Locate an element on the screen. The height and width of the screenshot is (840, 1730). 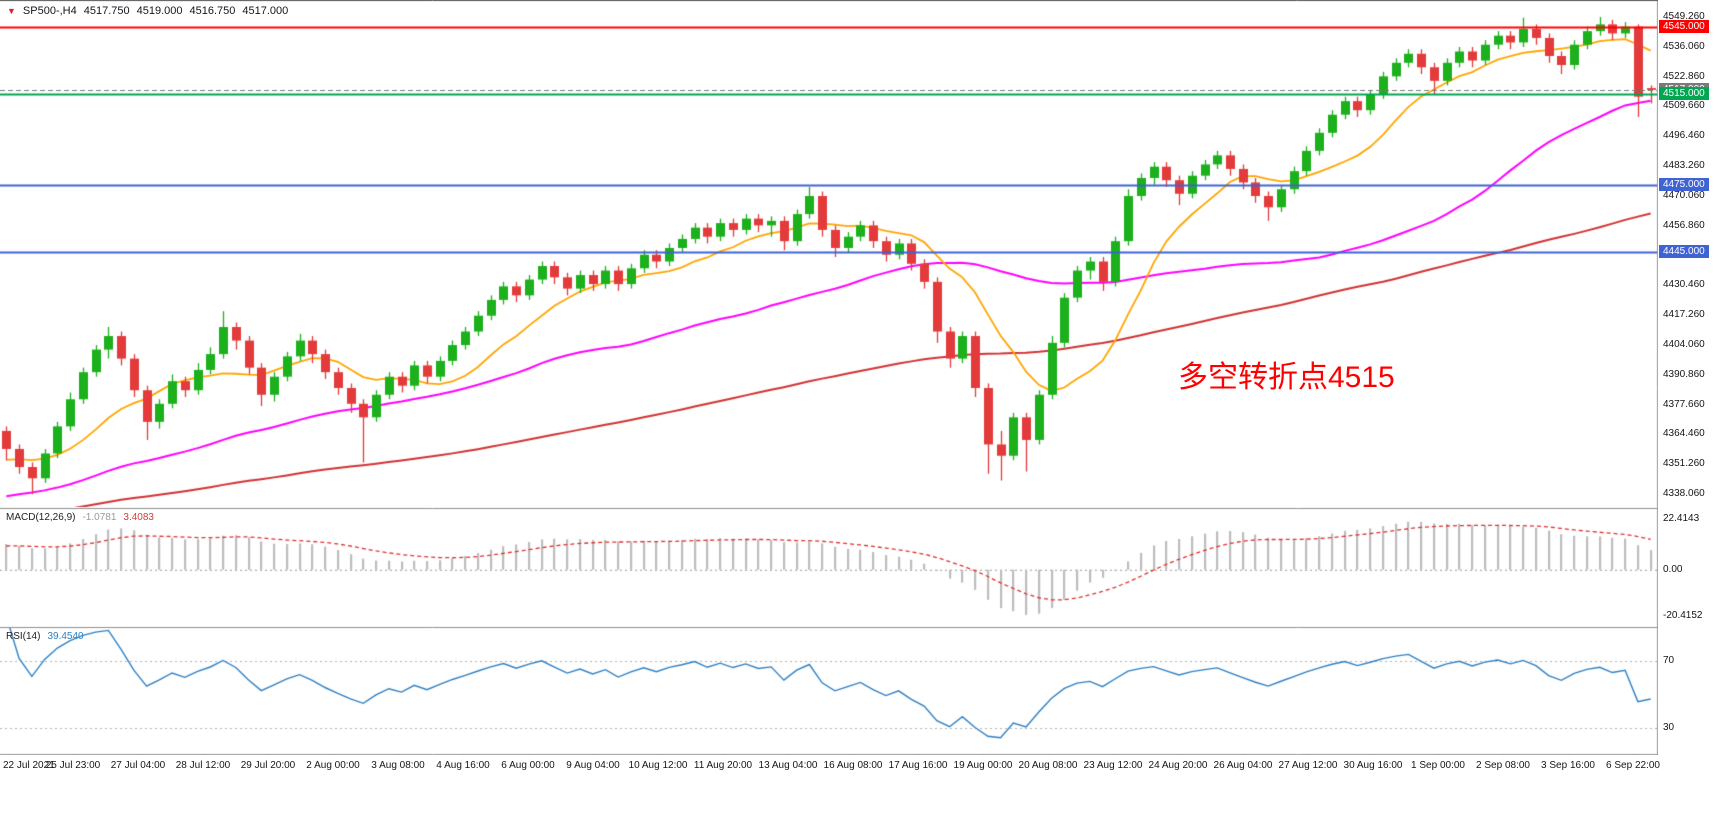
time-axis-label: 6 Aug 00:00 is located at coordinates (528, 765).